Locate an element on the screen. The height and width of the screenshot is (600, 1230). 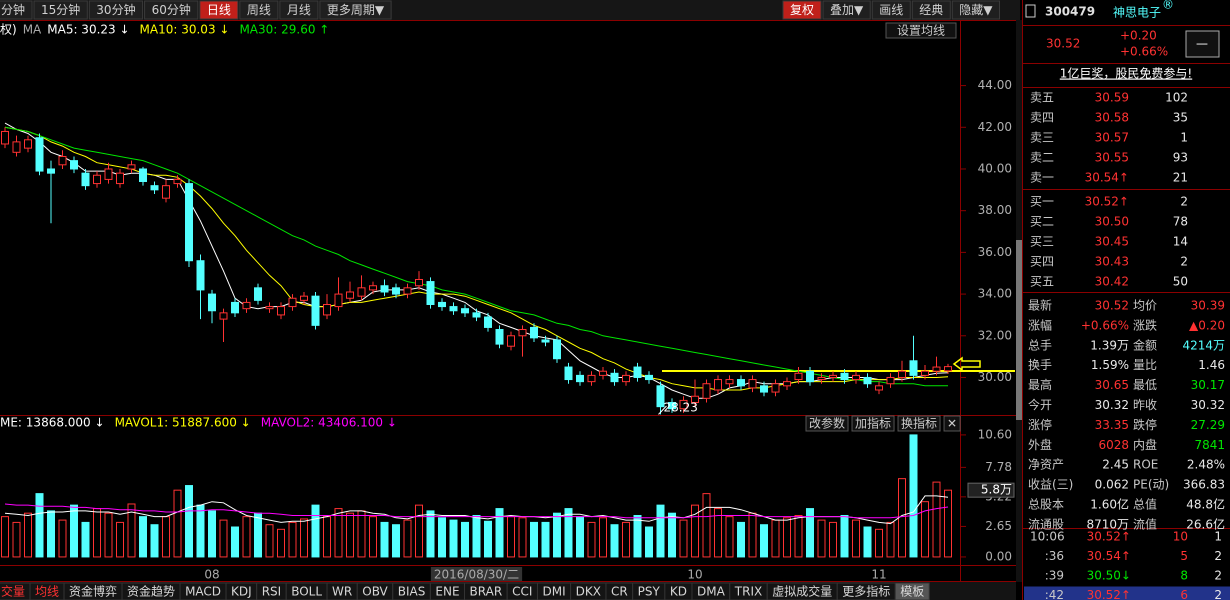
button-label: 设置均线 is located at coordinates (921, 31).